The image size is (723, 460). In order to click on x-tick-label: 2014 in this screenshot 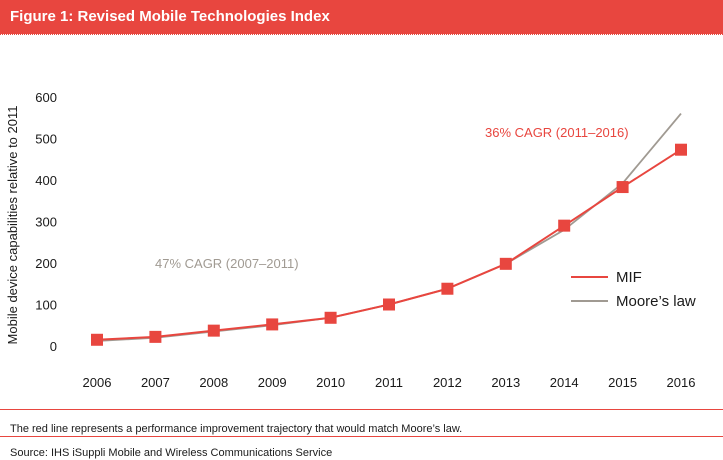, I will do `click(564, 382)`.